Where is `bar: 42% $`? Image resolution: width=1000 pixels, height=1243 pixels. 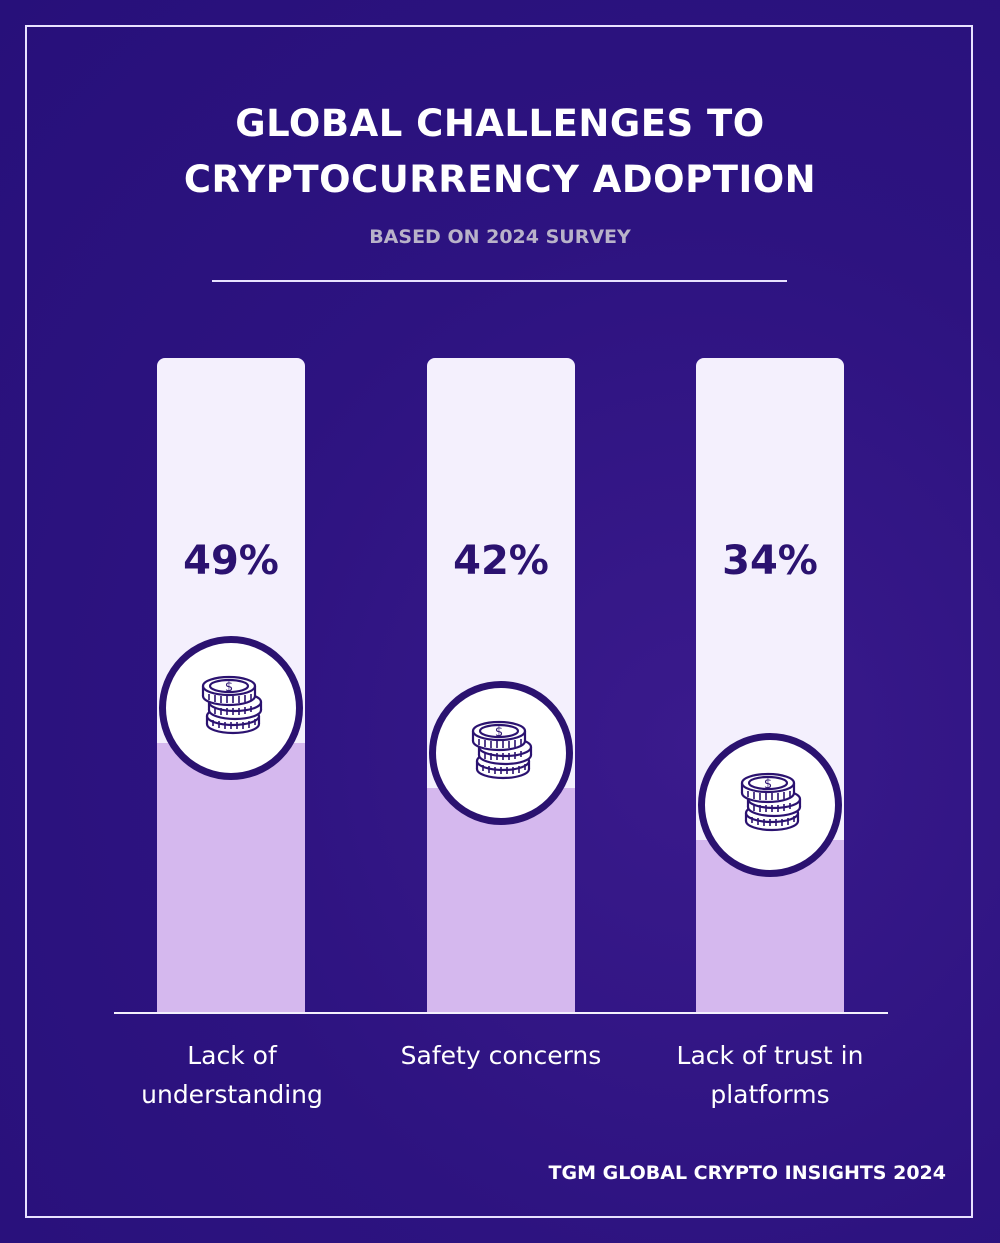 bar: 42% $ is located at coordinates (501, 685).